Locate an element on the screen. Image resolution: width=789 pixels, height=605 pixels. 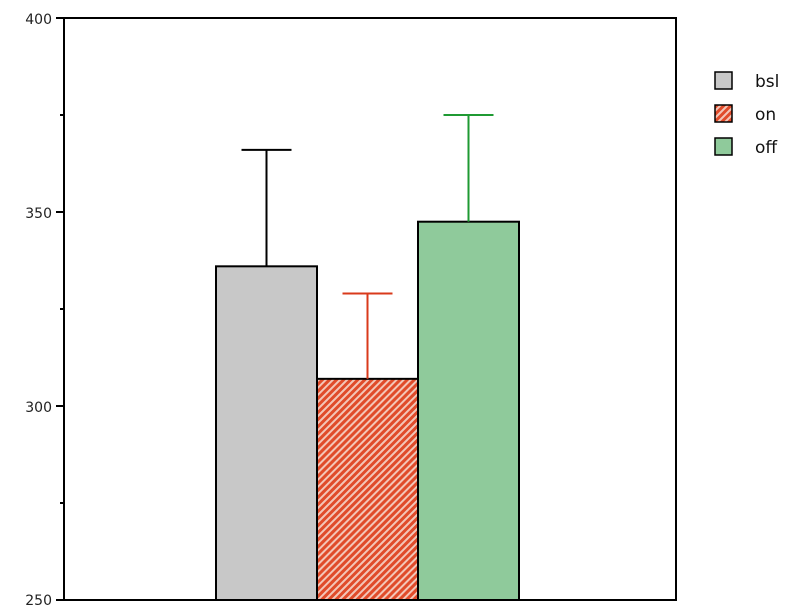
legend-label-bsl: bsl is located at coordinates (767, 82).